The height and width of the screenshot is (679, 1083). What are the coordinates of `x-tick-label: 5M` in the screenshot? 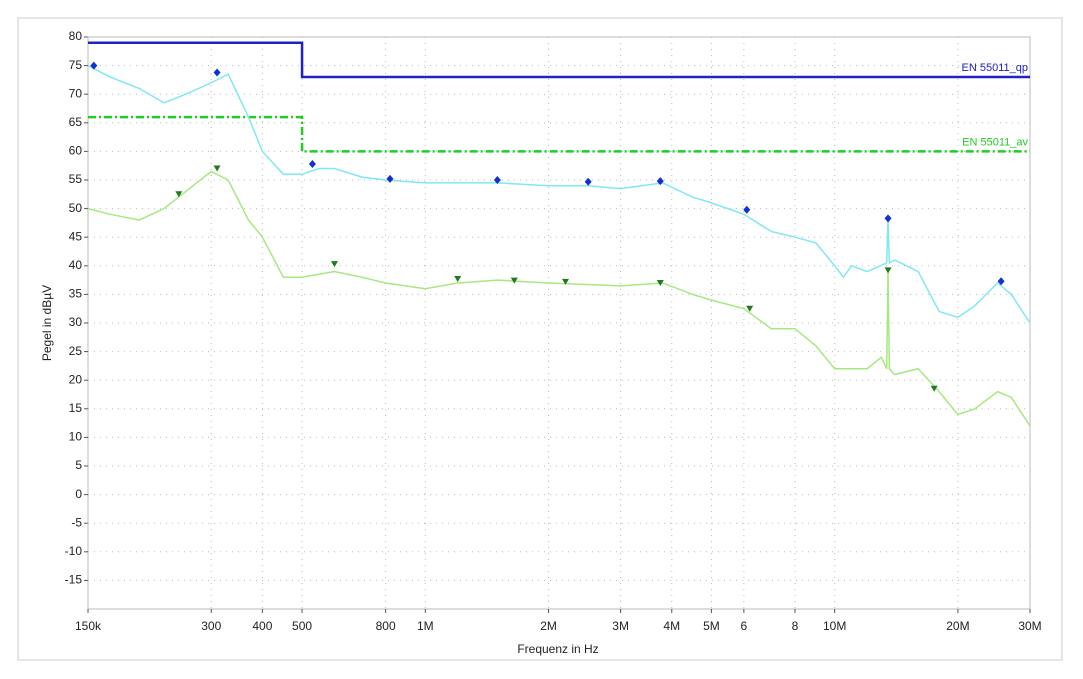 It's located at (711, 626).